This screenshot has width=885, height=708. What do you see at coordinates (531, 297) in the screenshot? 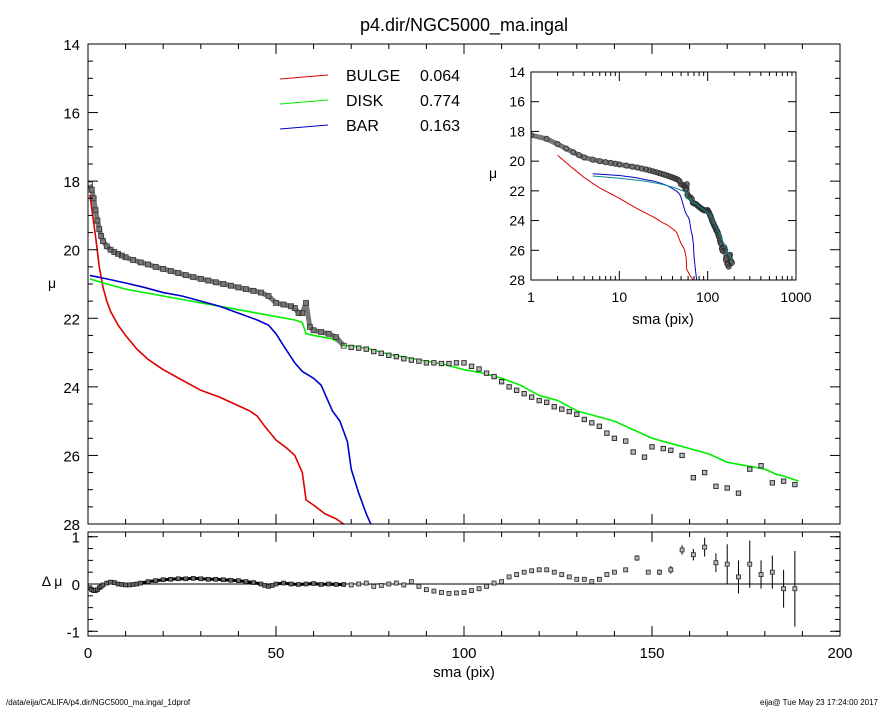
I see `inset-x-tick-label: 1` at bounding box center [531, 297].